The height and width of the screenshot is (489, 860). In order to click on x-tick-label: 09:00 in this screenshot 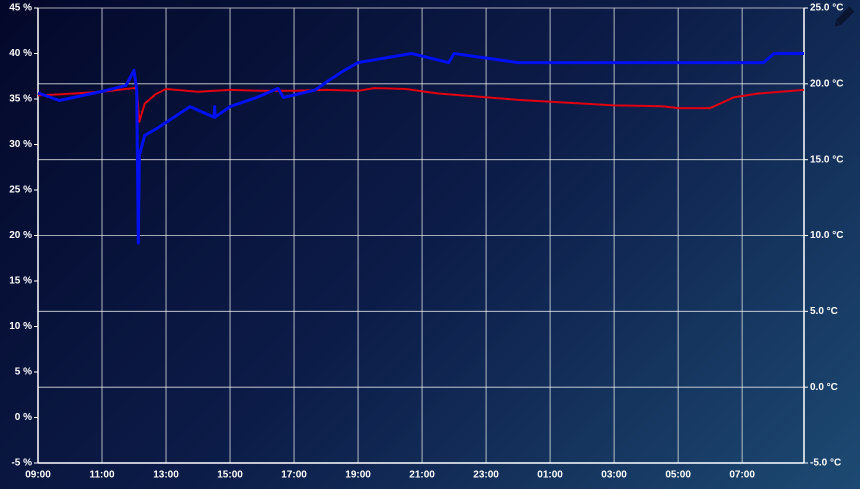, I will do `click(38, 475)`.